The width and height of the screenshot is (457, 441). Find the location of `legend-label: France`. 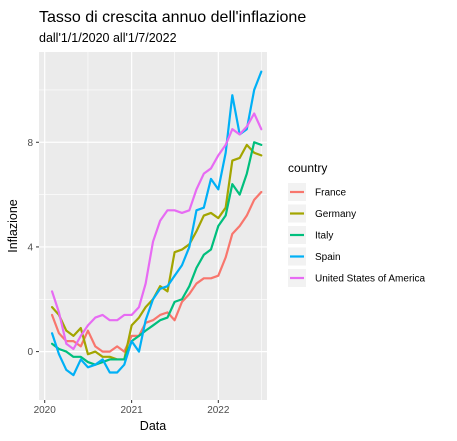

legend-label: France is located at coordinates (331, 193).